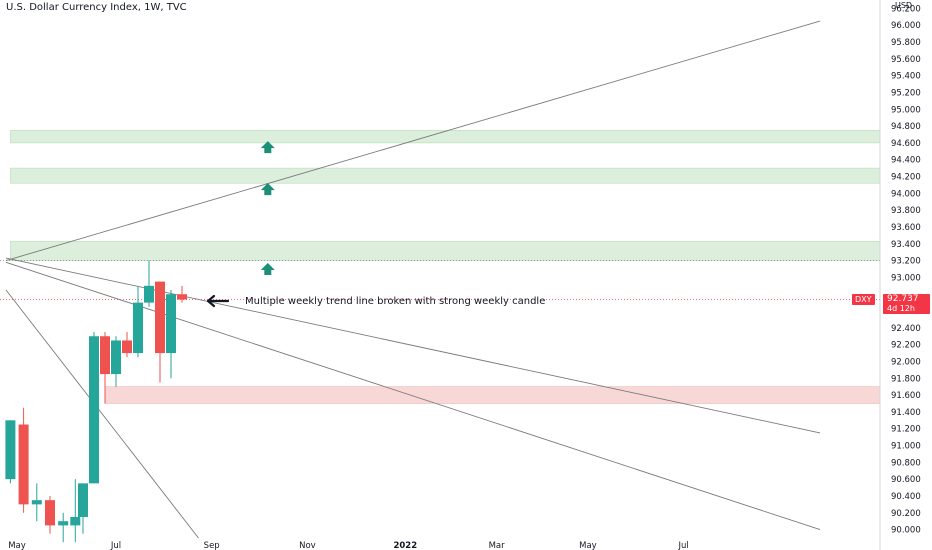 Image resolution: width=932 pixels, height=550 pixels. Describe the element at coordinates (906, 480) in the screenshot. I see `price-tick-label: 90.600` at that location.